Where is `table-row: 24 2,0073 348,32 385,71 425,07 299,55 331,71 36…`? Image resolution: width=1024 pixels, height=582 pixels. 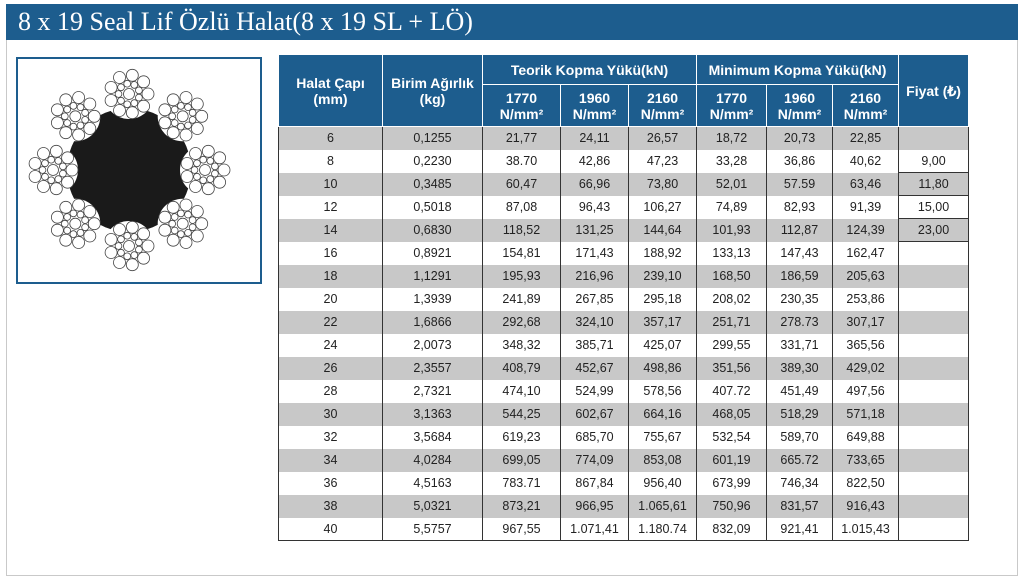
table-row: 24 2,0073 348,32 385,71 425,07 299,55 331,71 36… is located at coordinates (624, 345).